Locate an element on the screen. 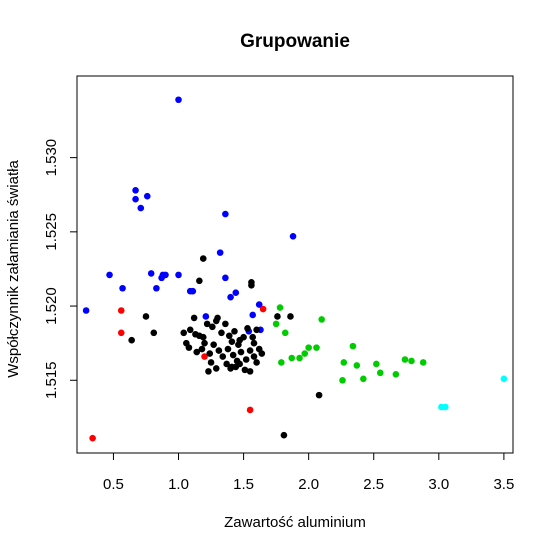  x-ticks: 0.5 1.0 1.5 2.0 2.5 3.0 3.5 is located at coordinates (308, 473).